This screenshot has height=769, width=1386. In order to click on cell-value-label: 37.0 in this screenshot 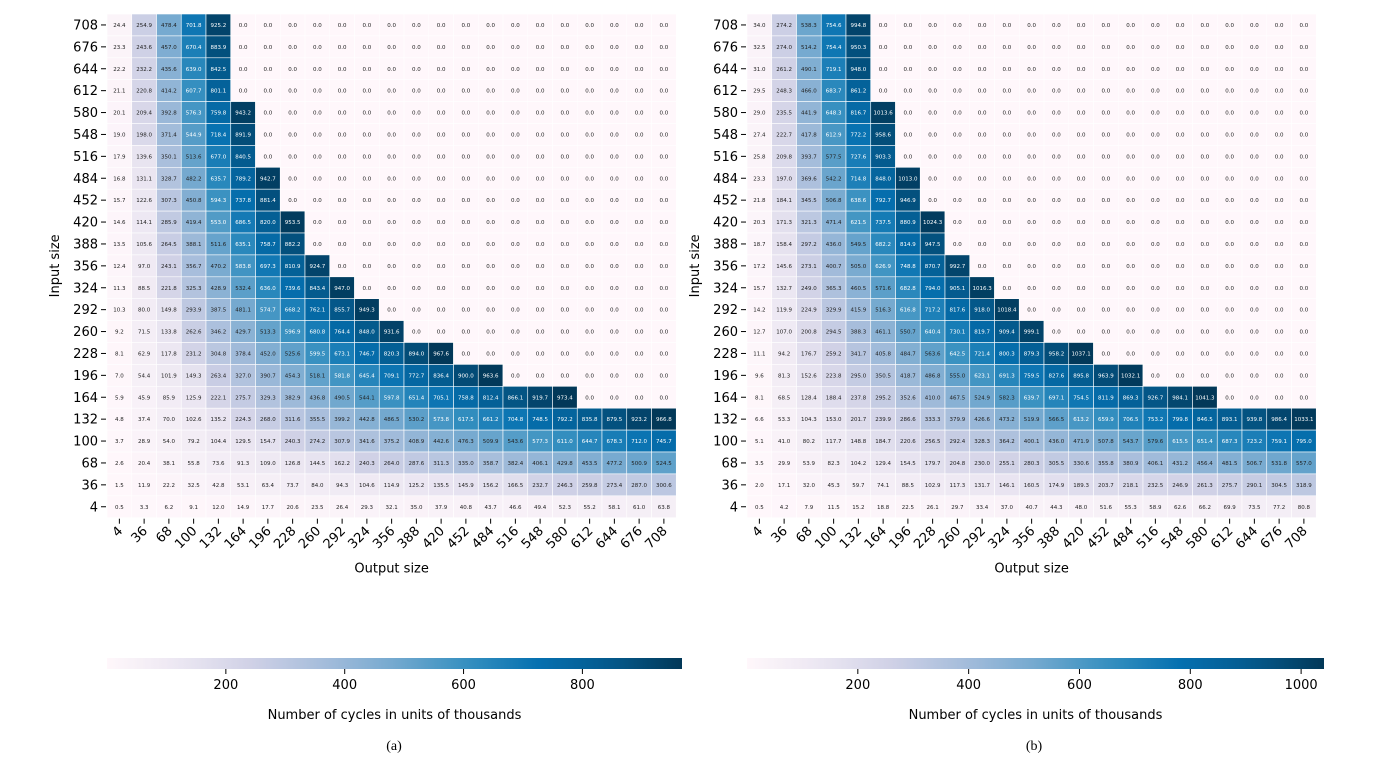, I will do `click(1007, 508)`.